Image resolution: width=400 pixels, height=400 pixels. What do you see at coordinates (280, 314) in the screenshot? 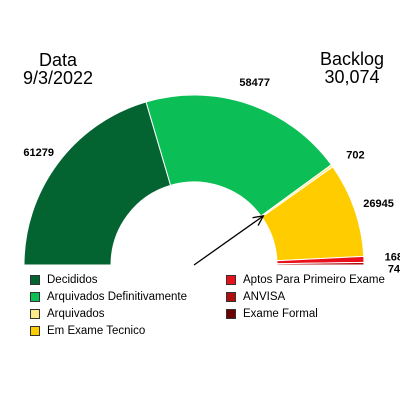
I see `legend-label: Exame Formal` at bounding box center [280, 314].